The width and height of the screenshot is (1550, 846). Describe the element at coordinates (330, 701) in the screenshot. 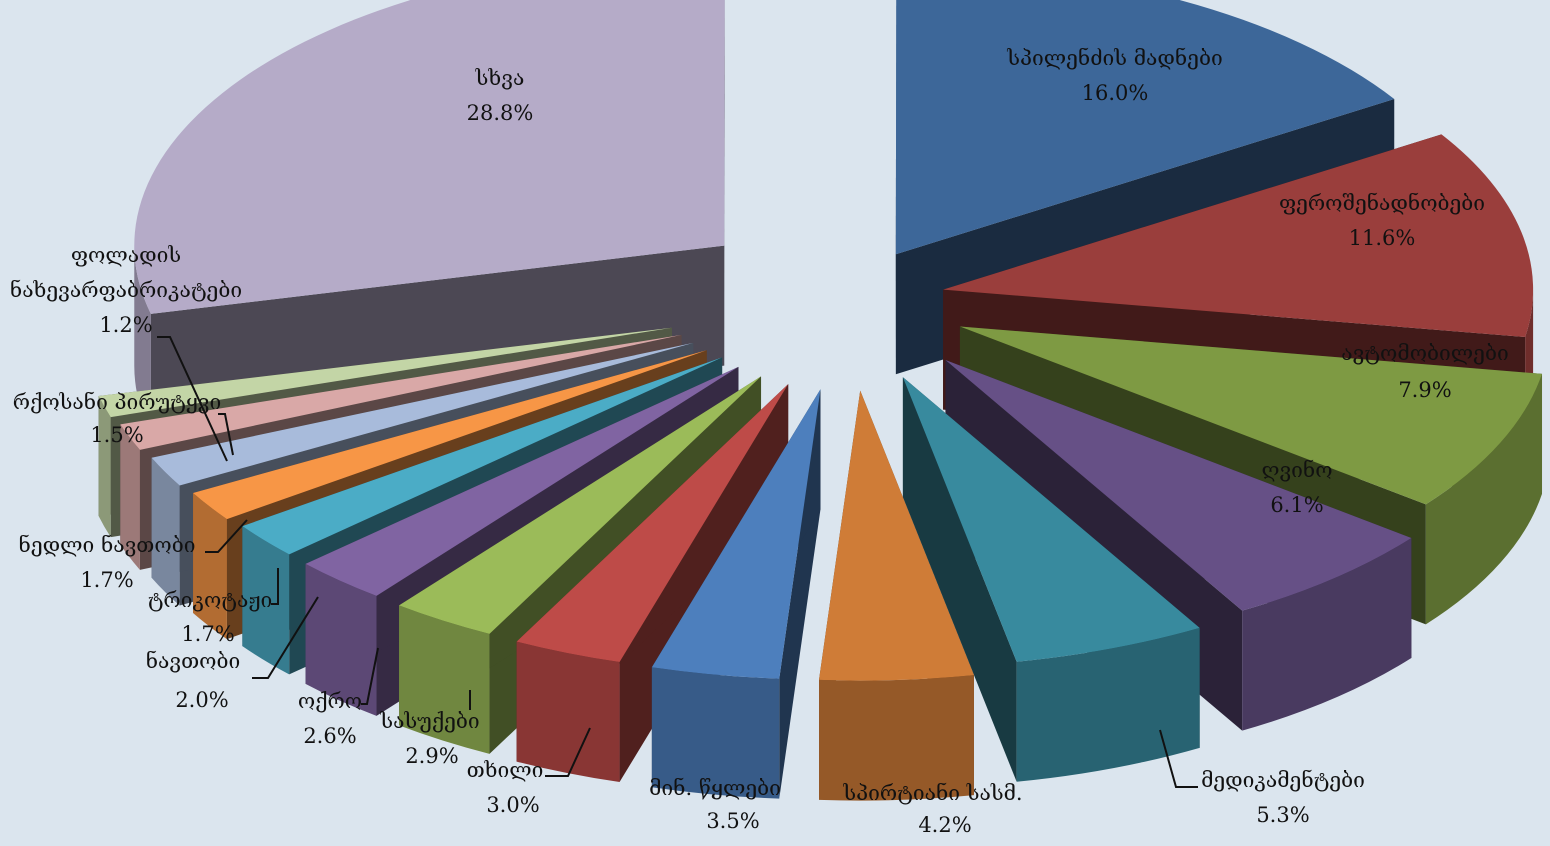

I see `slice-label: ოქრო` at that location.